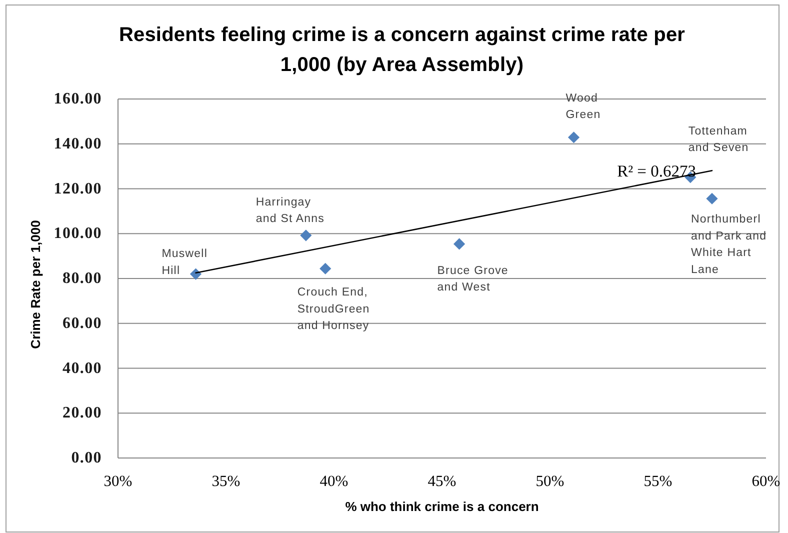 The width and height of the screenshot is (788, 533). What do you see at coordinates (86, 458) in the screenshot?
I see `y-tick-label: 0.00` at bounding box center [86, 458].